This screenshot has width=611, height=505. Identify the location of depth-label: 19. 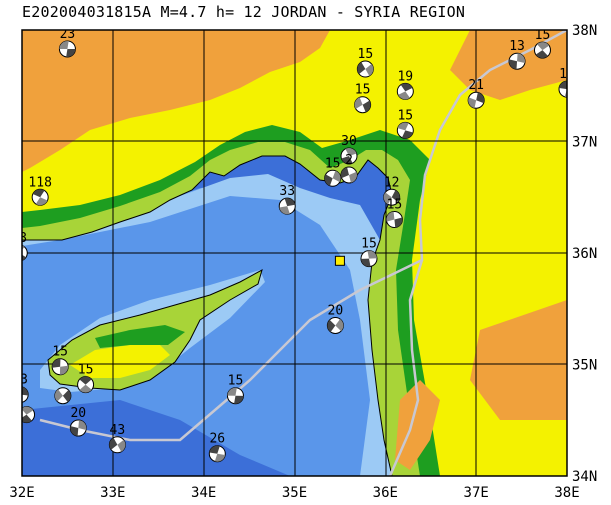
(405, 76).